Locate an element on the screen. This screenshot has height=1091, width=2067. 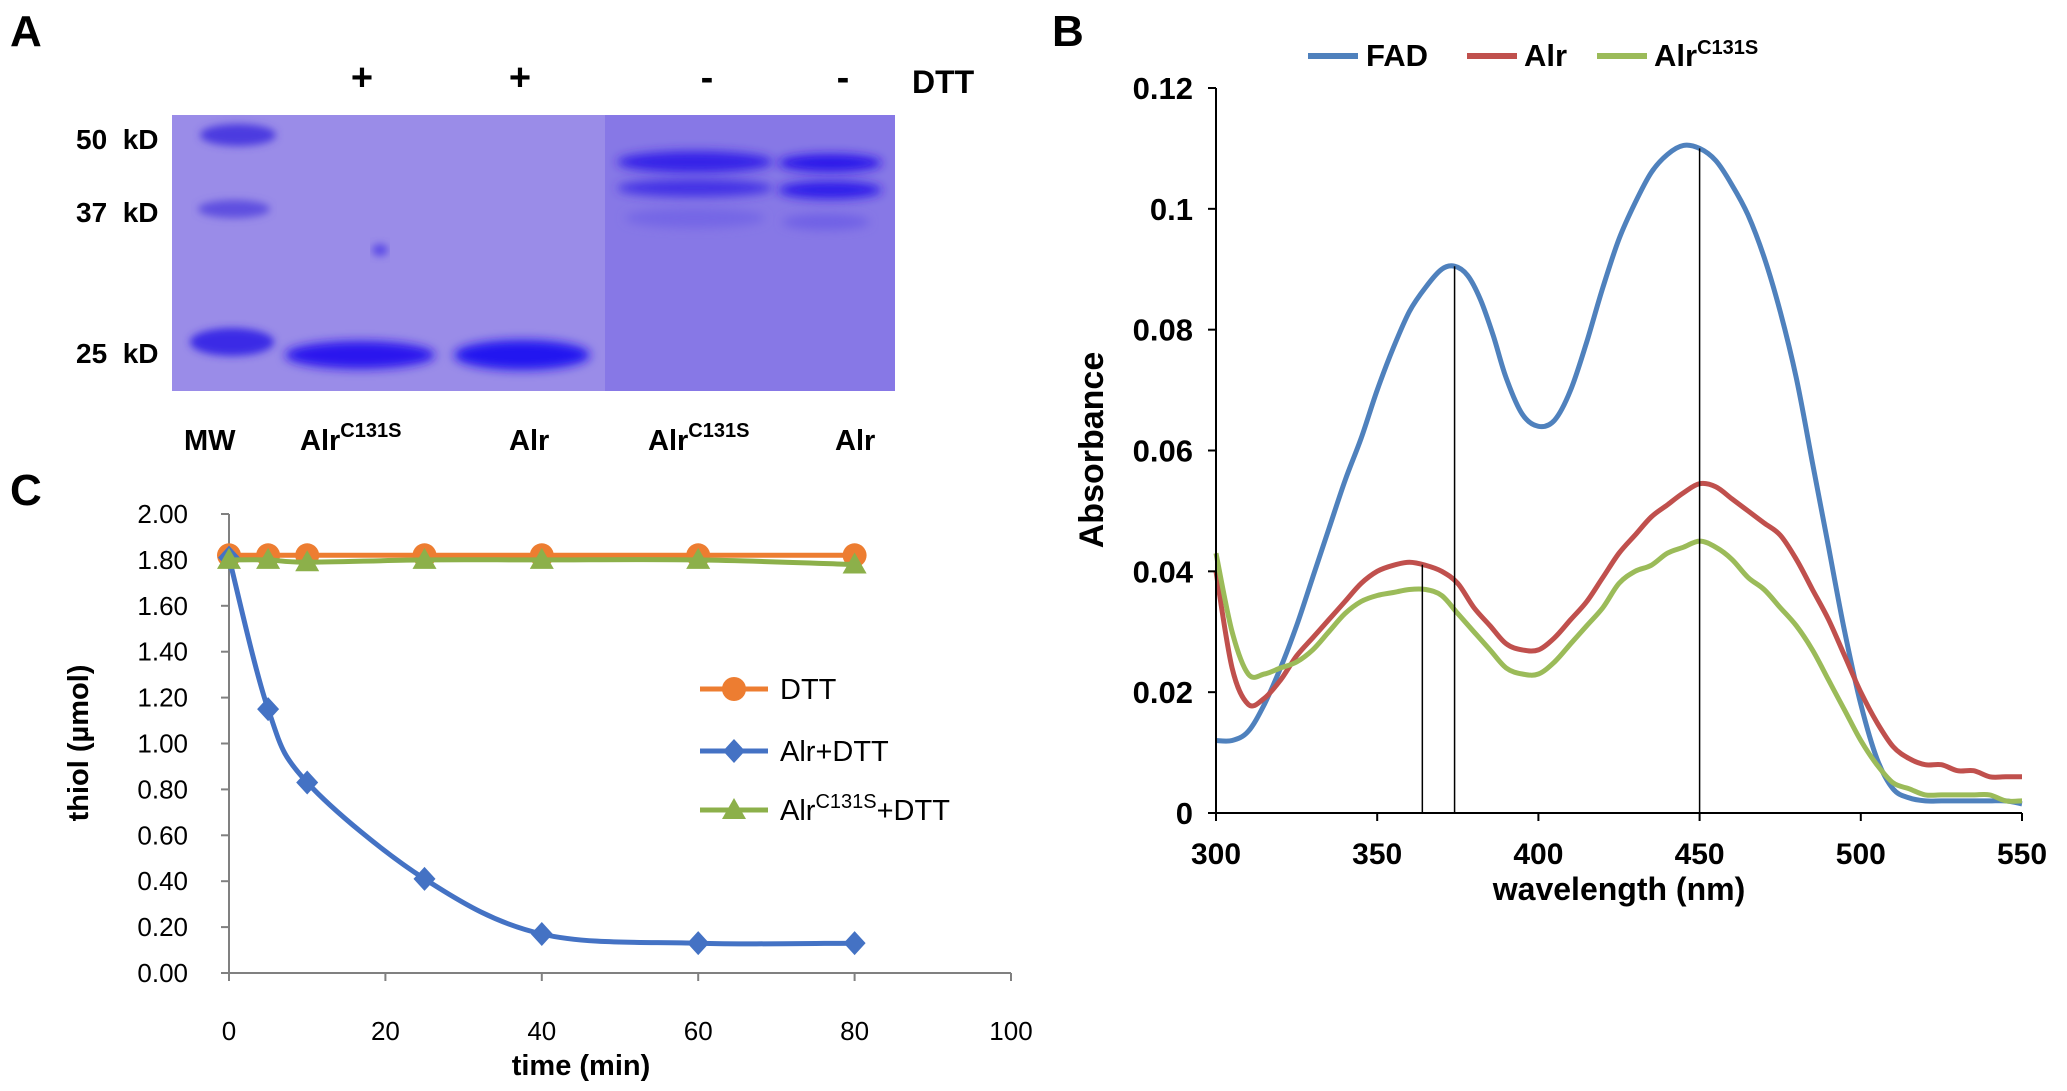
gel-speck is located at coordinates (380, 250).